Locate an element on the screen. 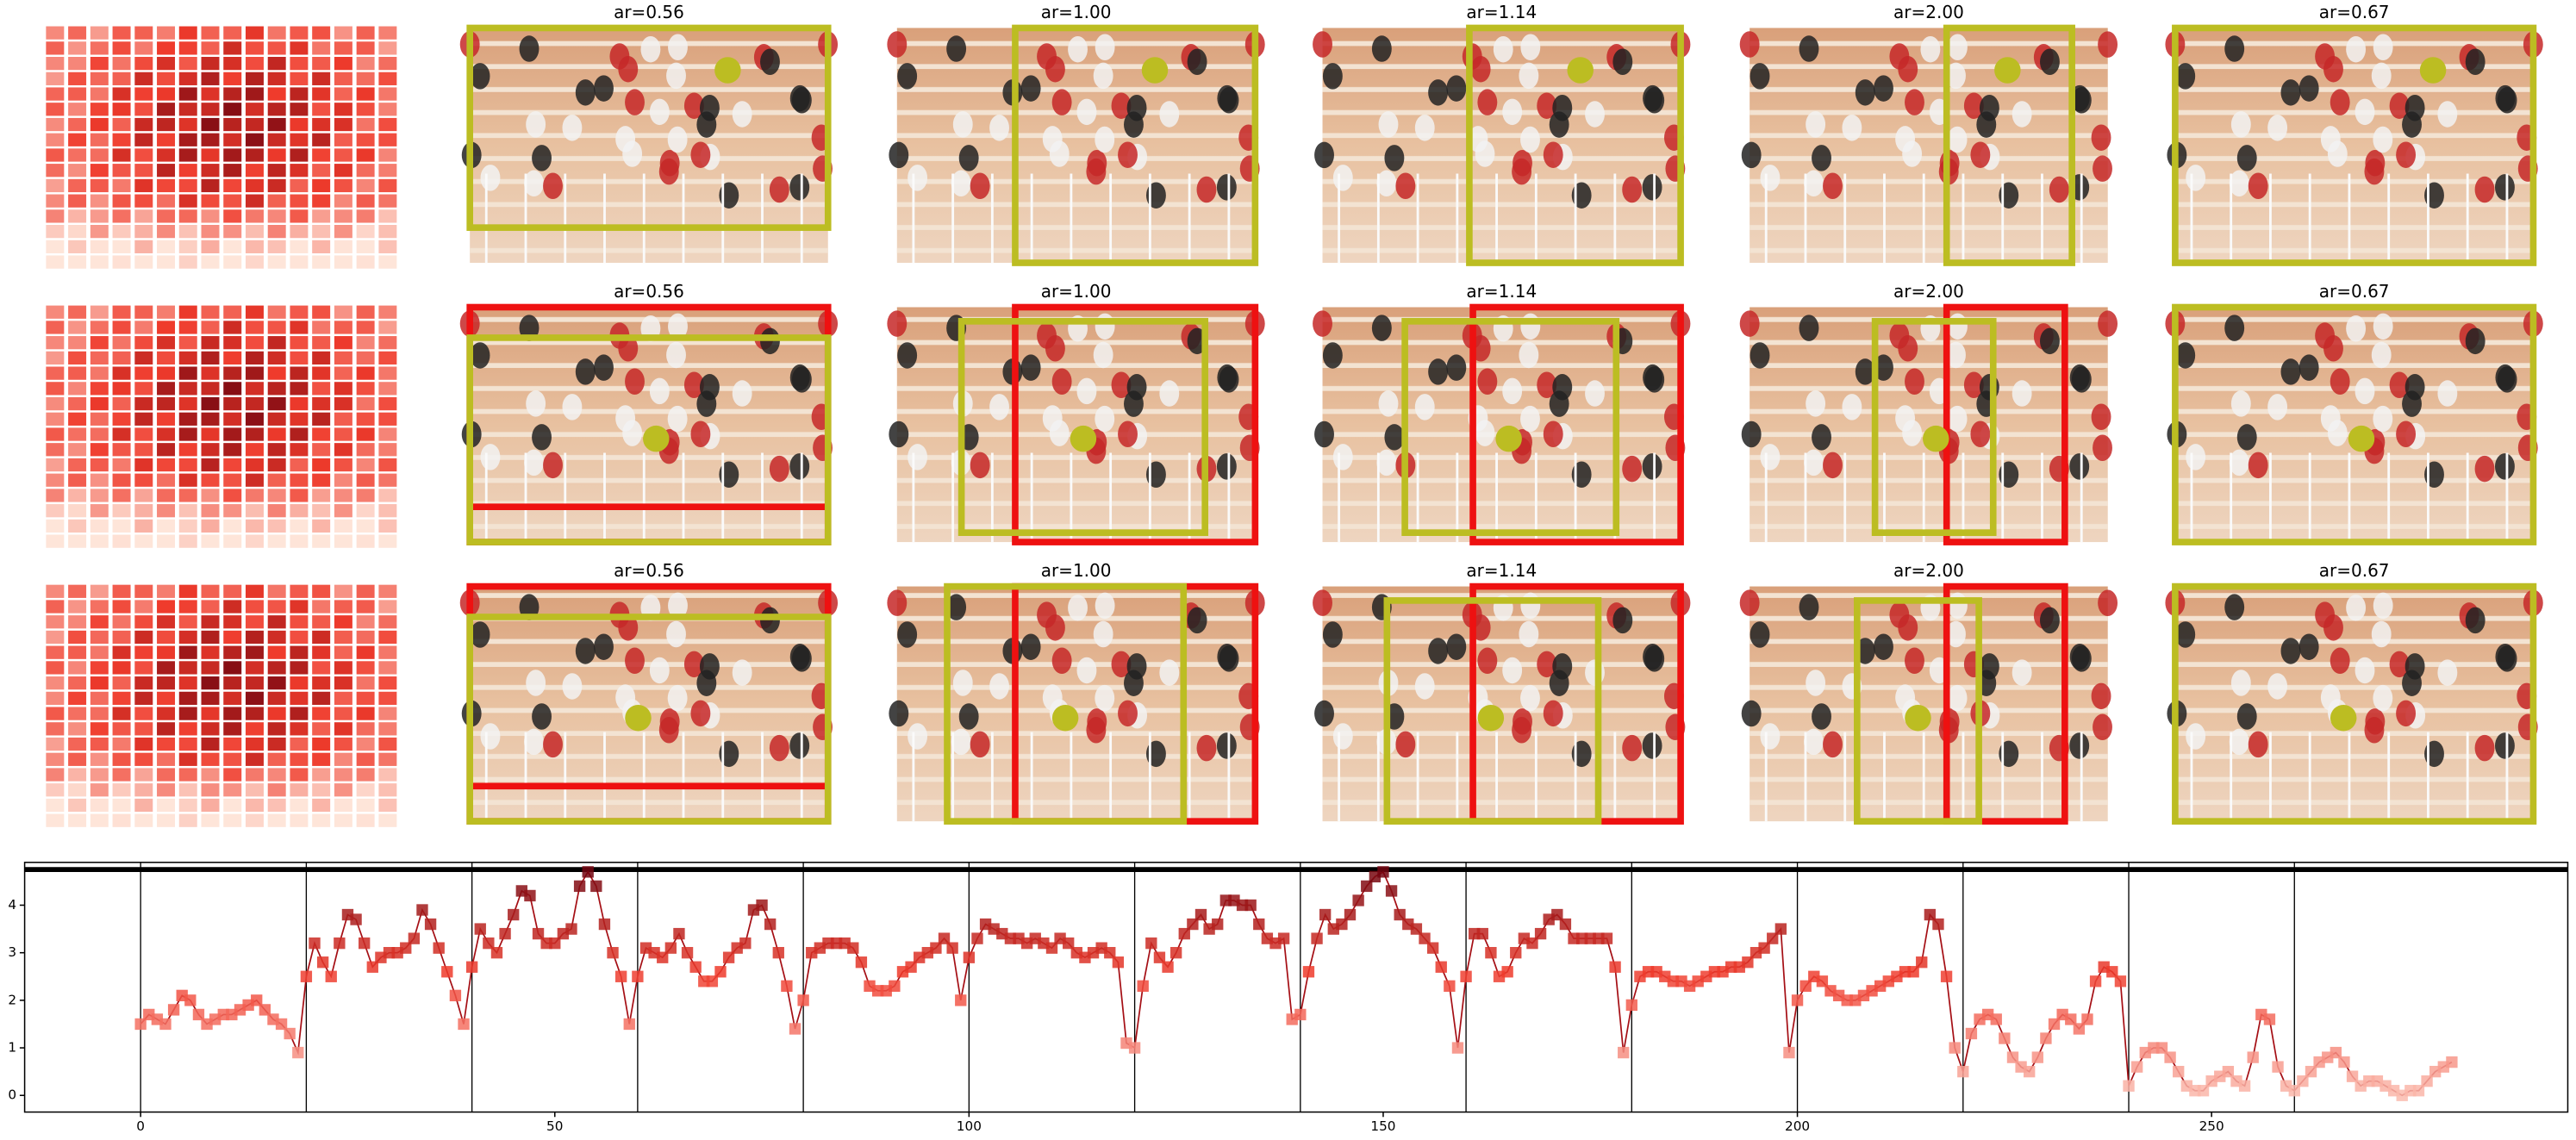  x-tick-label: 250 is located at coordinates (2211, 1126).